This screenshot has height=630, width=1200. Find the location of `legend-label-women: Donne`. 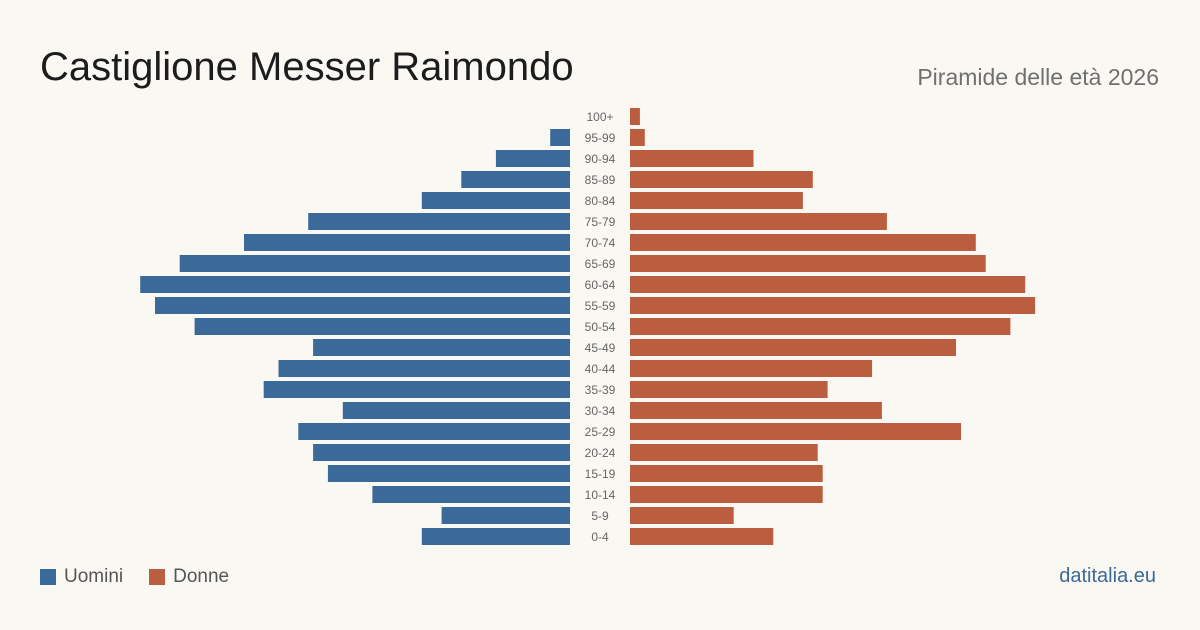

legend-label-women: Donne is located at coordinates (201, 576).